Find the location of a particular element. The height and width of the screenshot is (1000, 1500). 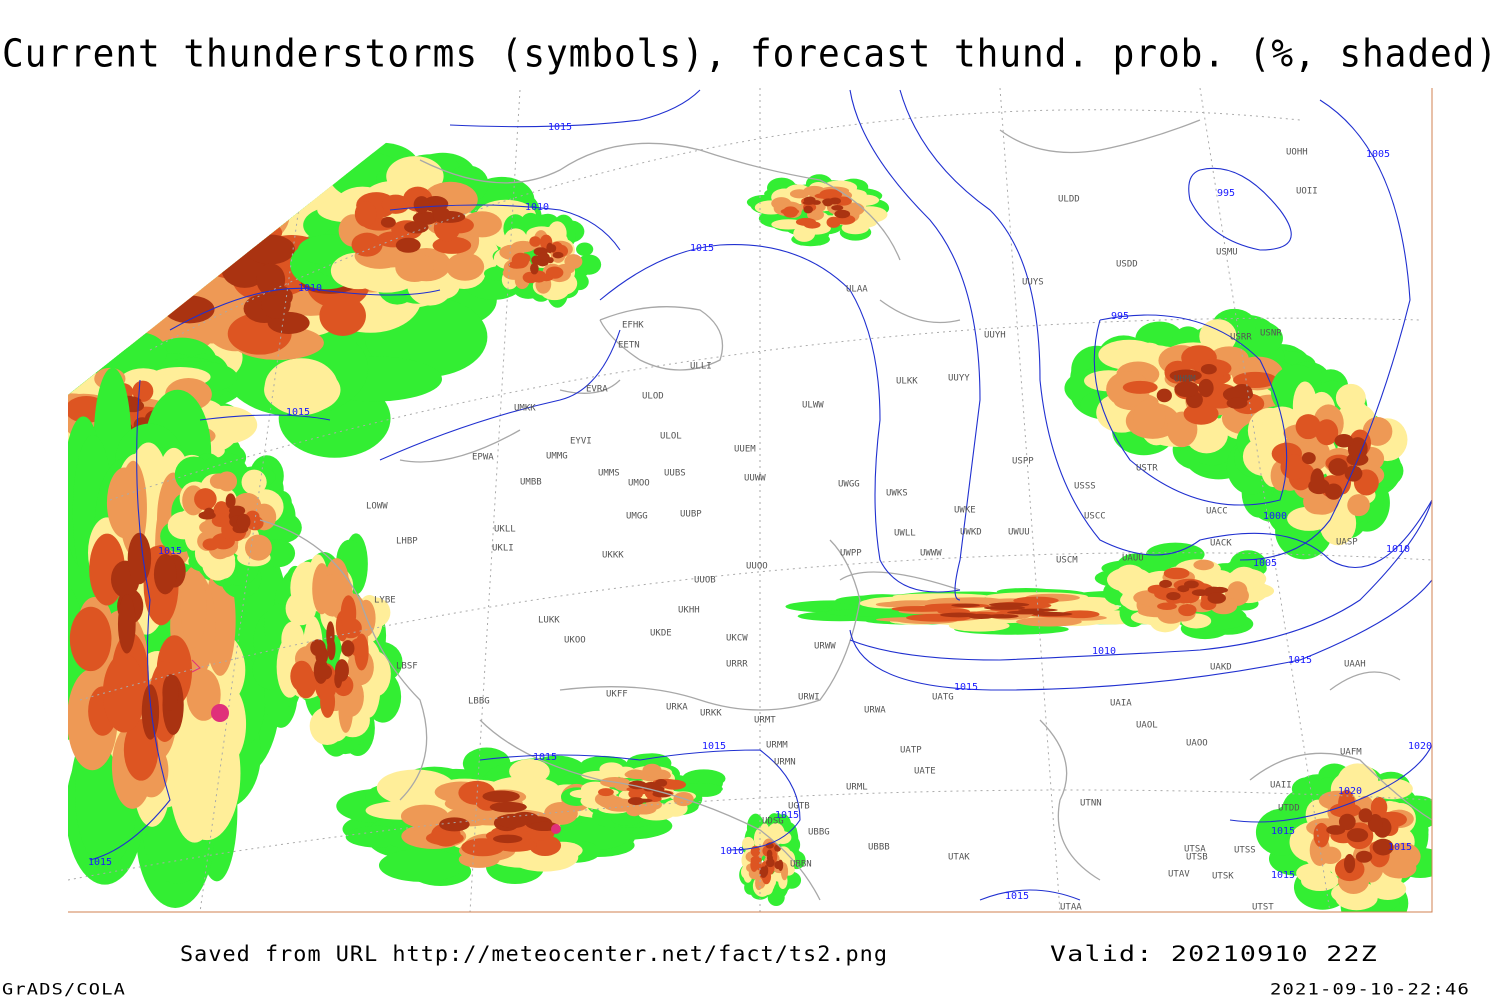

station-code: USCC is located at coordinates (1095, 517).